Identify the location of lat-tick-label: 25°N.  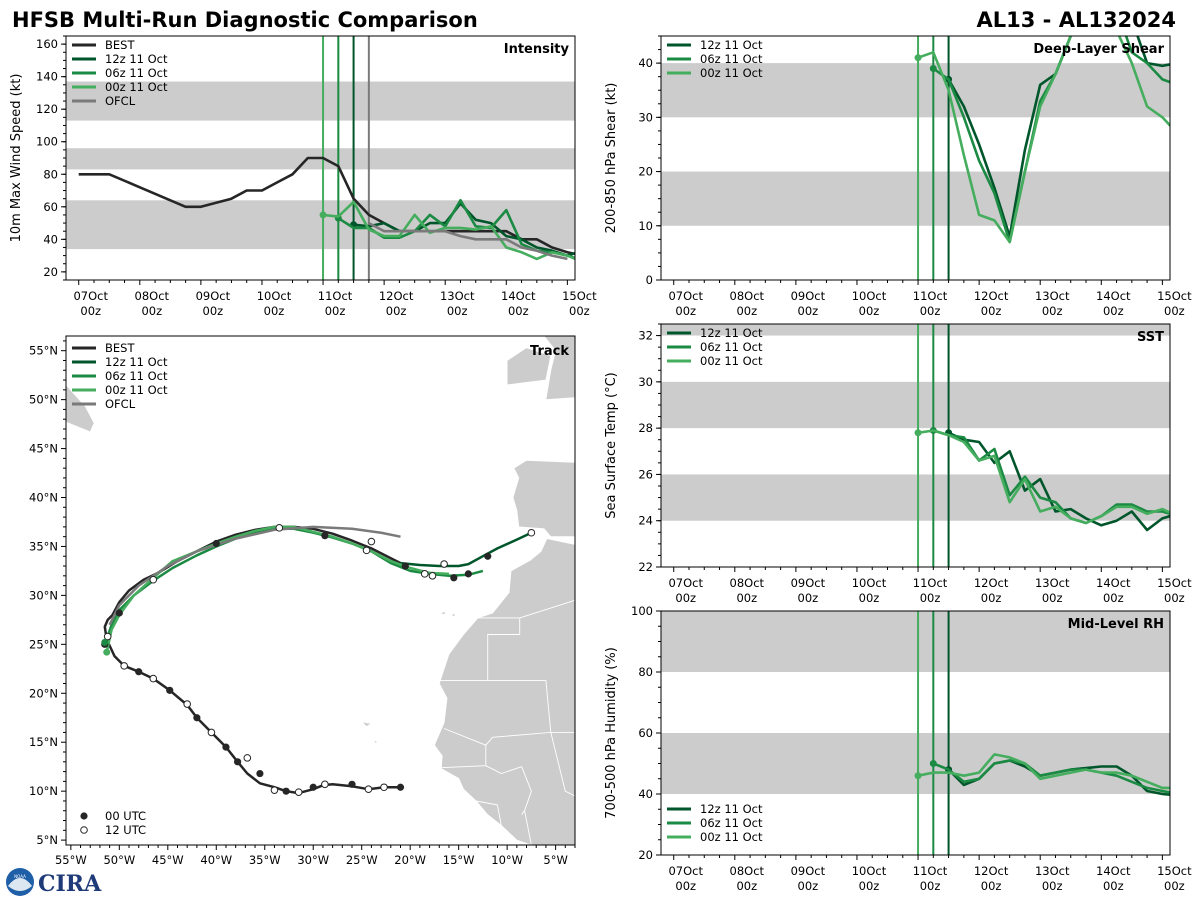
(43, 644).